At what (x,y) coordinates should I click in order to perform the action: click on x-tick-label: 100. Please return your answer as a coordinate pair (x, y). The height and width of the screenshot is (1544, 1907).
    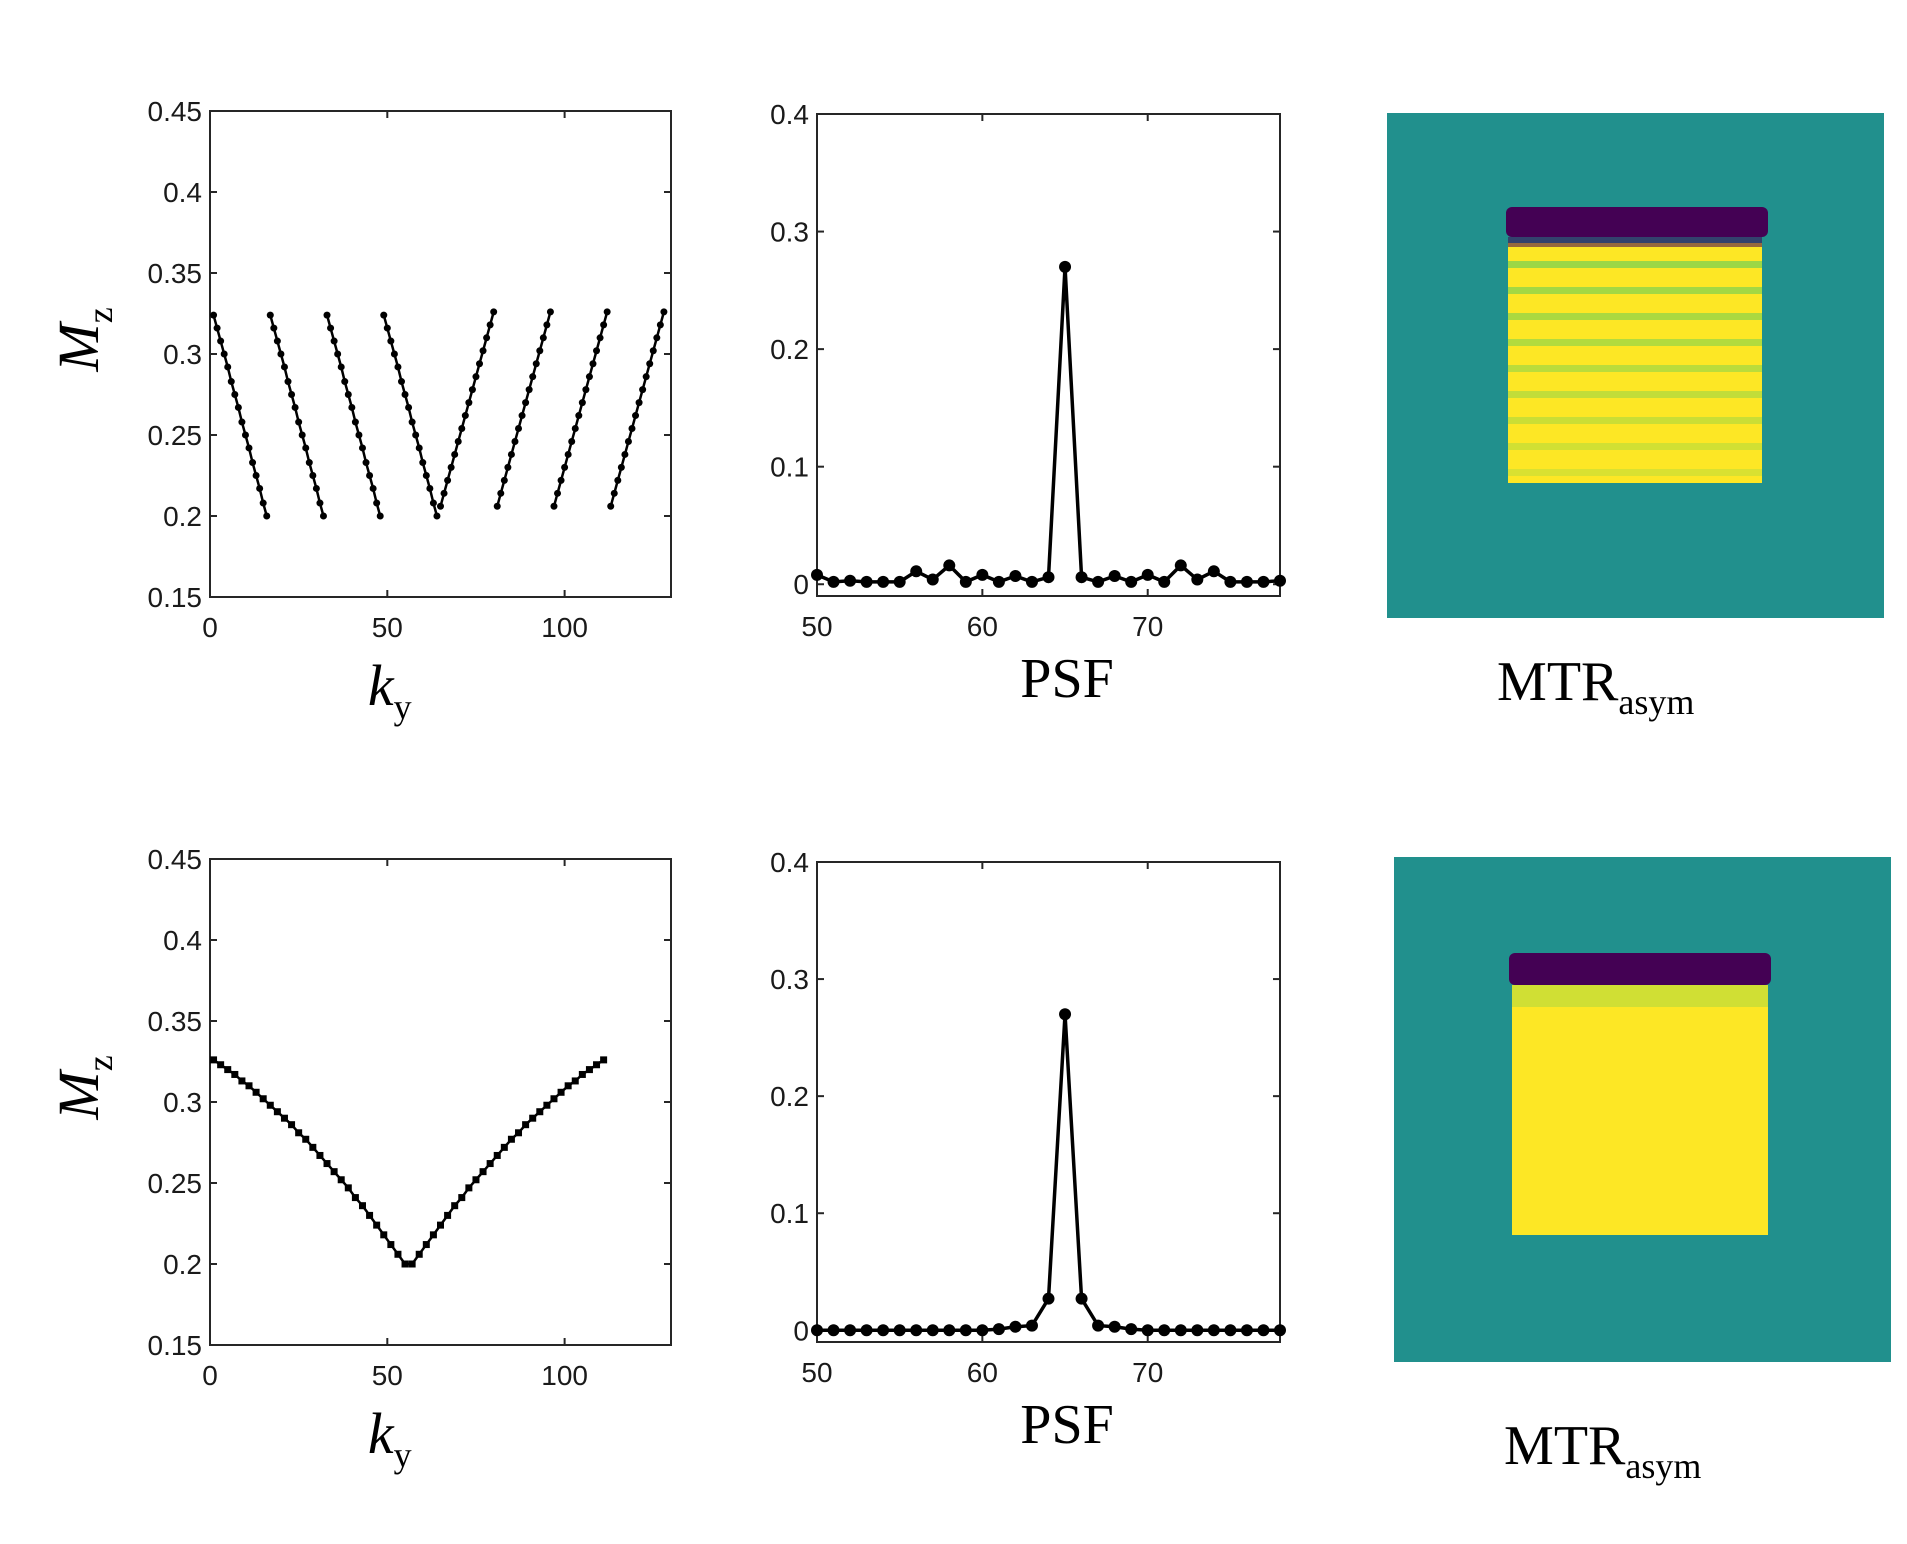
    Looking at the image, I should click on (564, 627).